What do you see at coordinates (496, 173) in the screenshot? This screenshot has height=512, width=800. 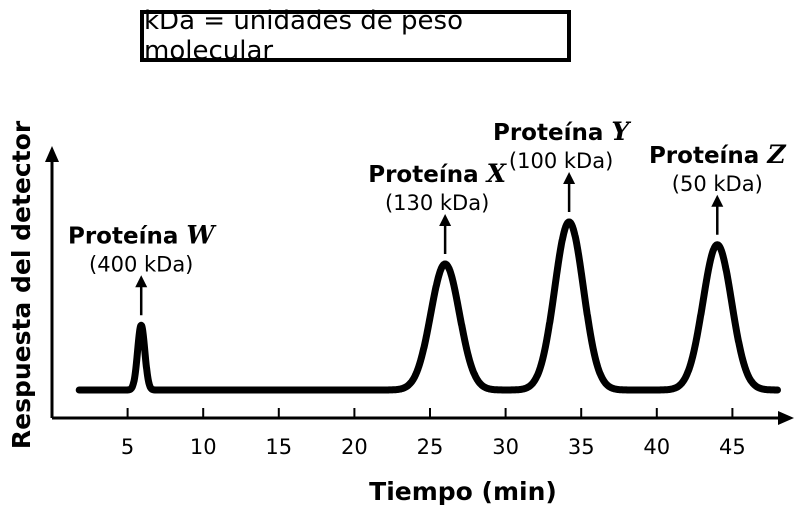 I see `peak-letter: X` at bounding box center [496, 173].